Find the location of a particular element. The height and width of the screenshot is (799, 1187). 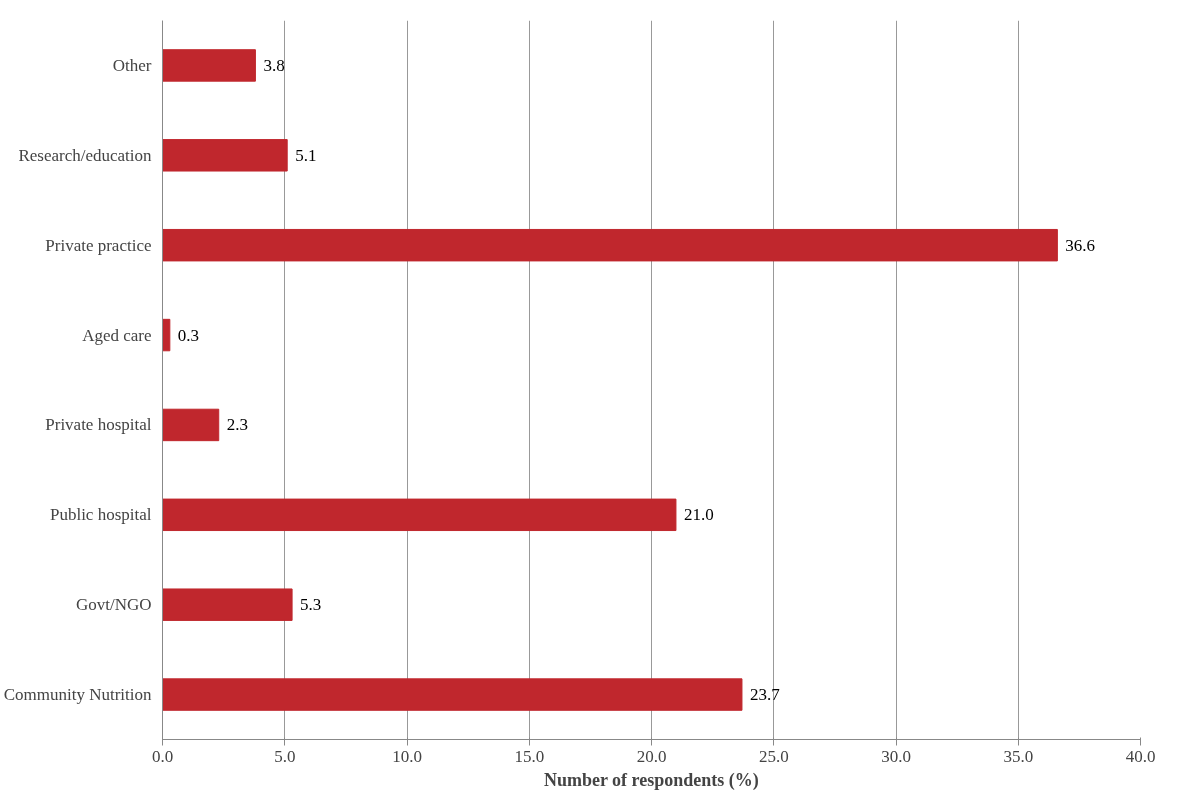

data-label: 5.3 is located at coordinates (311, 605).